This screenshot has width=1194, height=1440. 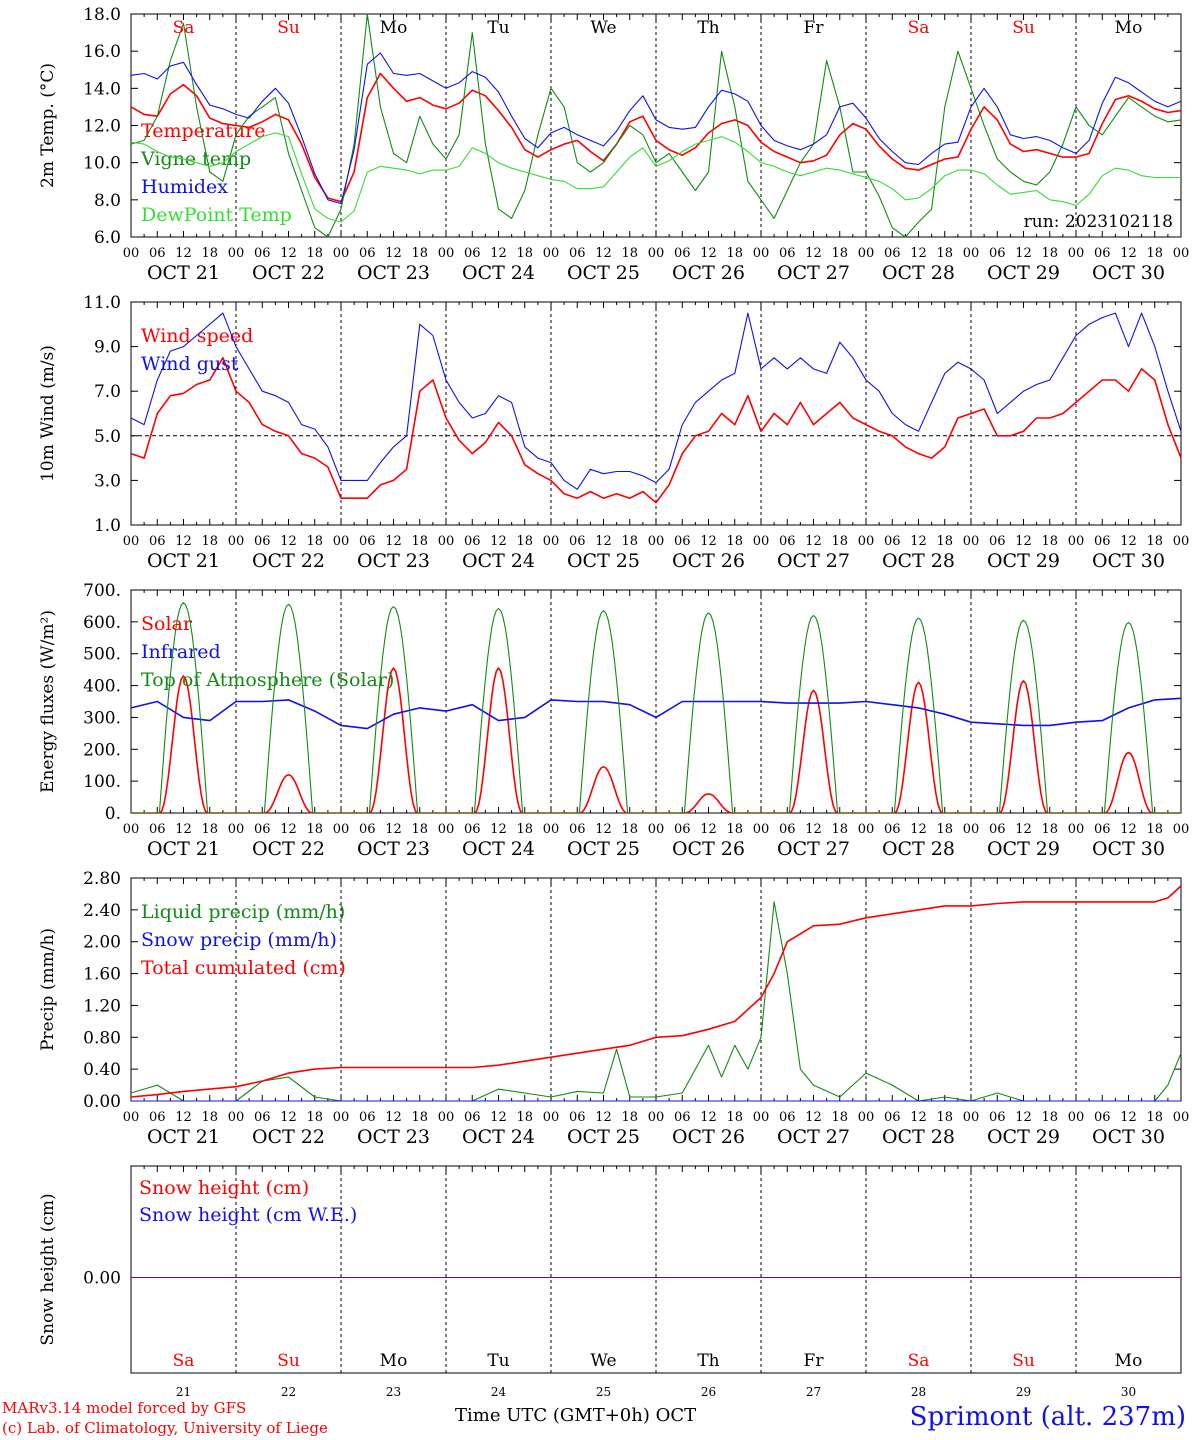 What do you see at coordinates (603, 849) in the screenshot?
I see `energy-date-label: OCT 25` at bounding box center [603, 849].